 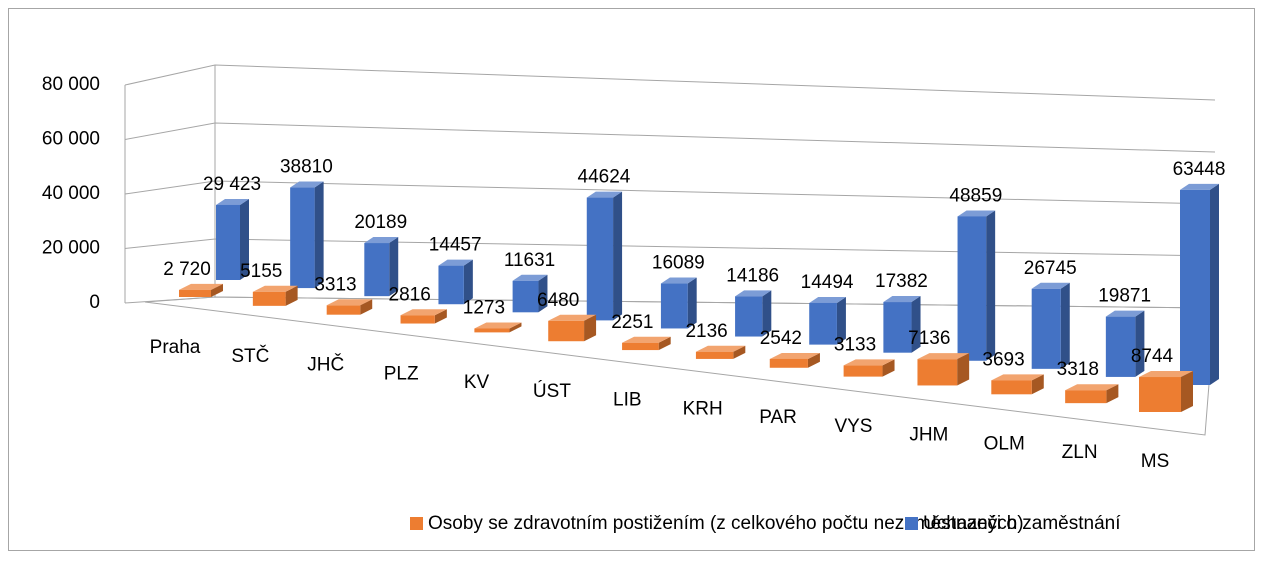 I want to click on x-tick-label: JHČ, so click(x=325, y=365).